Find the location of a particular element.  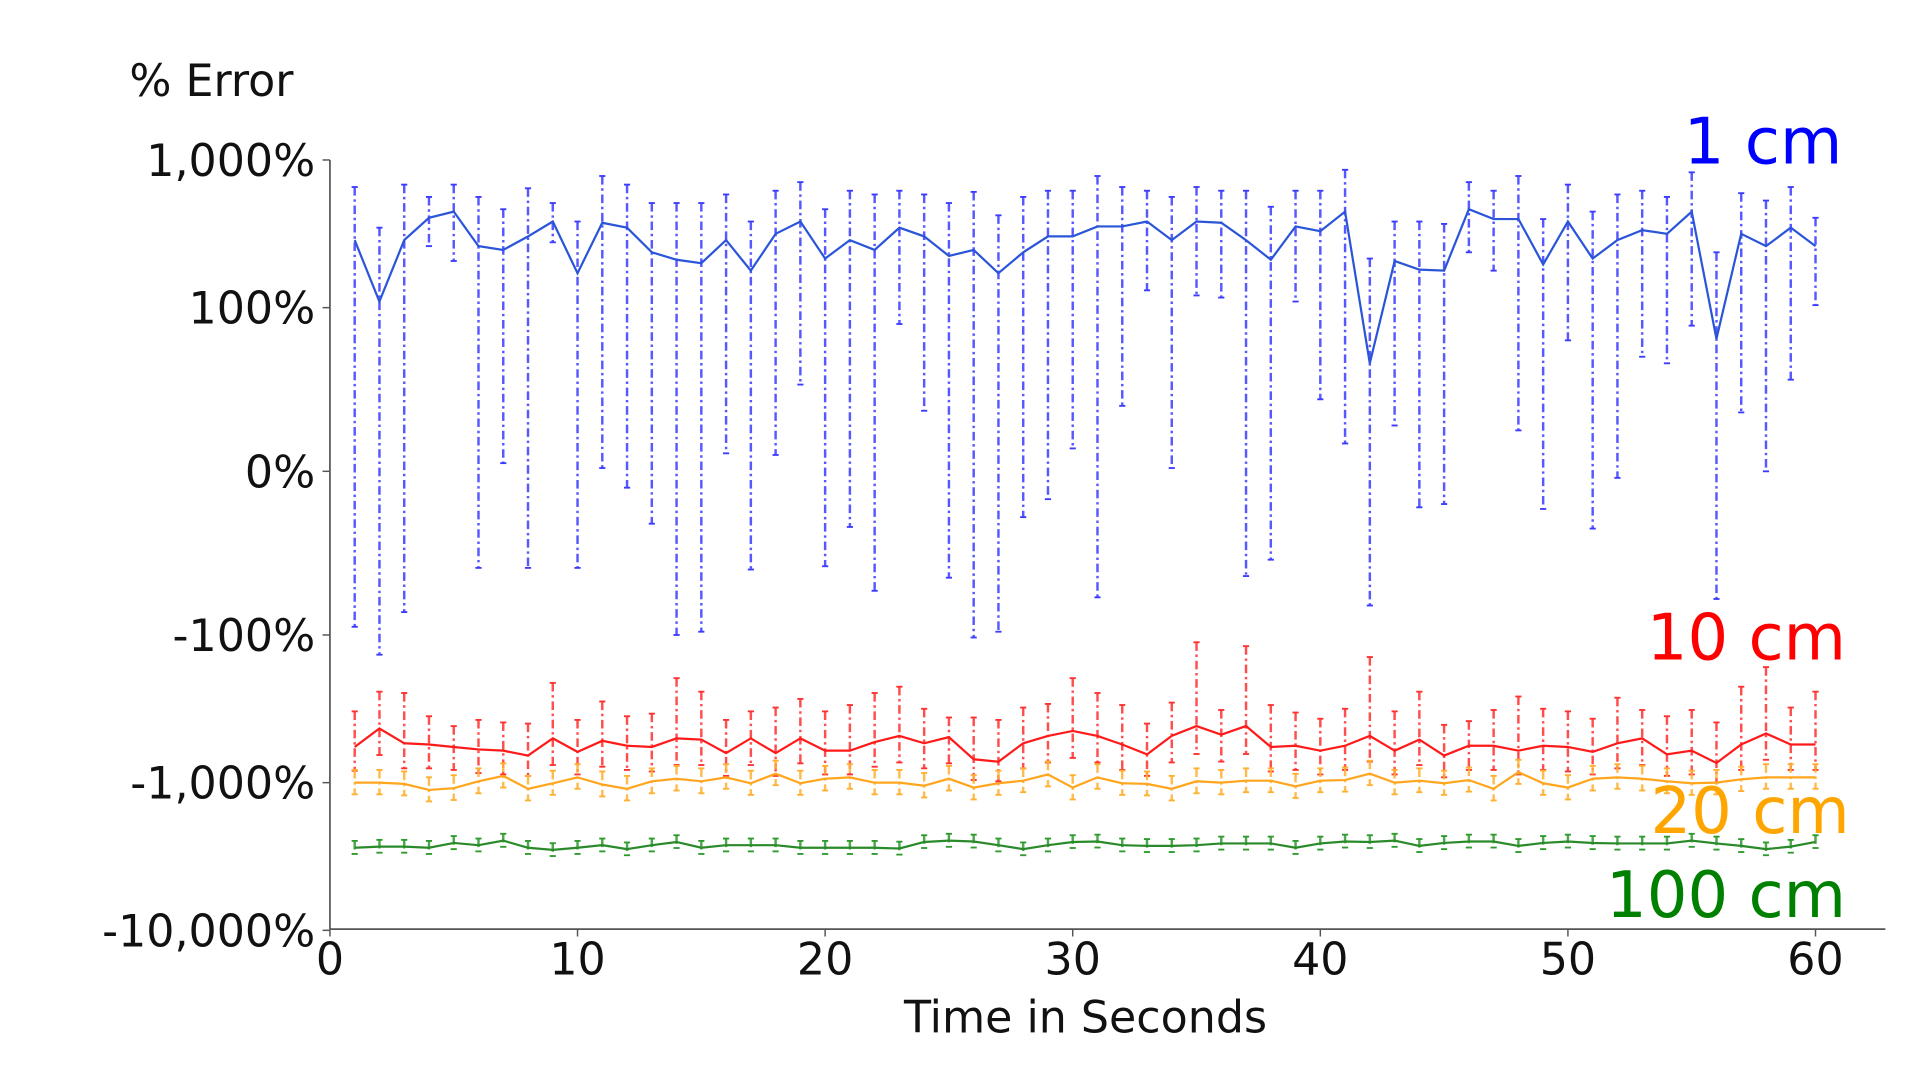

x-tick-label: 30 is located at coordinates (1073, 960).